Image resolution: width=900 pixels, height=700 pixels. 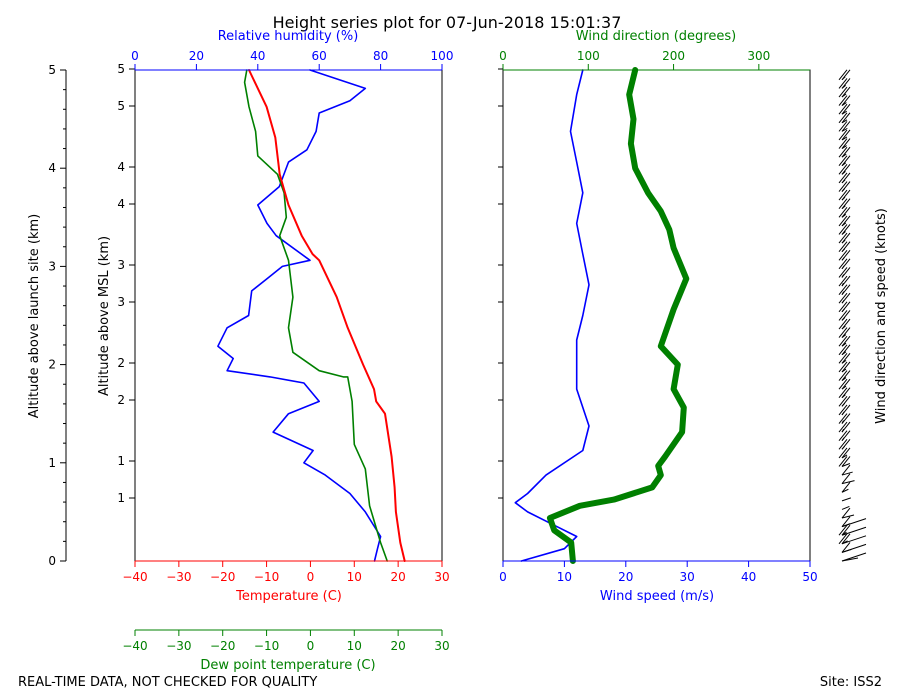 What do you see at coordinates (52, 70) in the screenshot?
I see `outer-y-tick-label: 5` at bounding box center [52, 70].